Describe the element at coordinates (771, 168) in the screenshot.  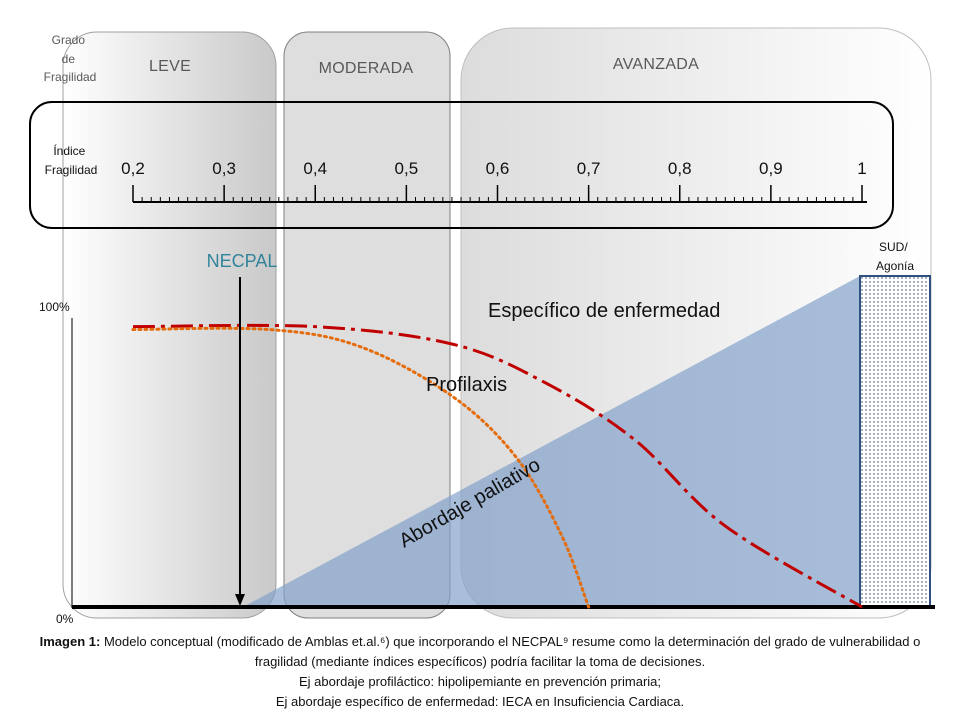
I see `index-tick-label: 0,9` at that location.